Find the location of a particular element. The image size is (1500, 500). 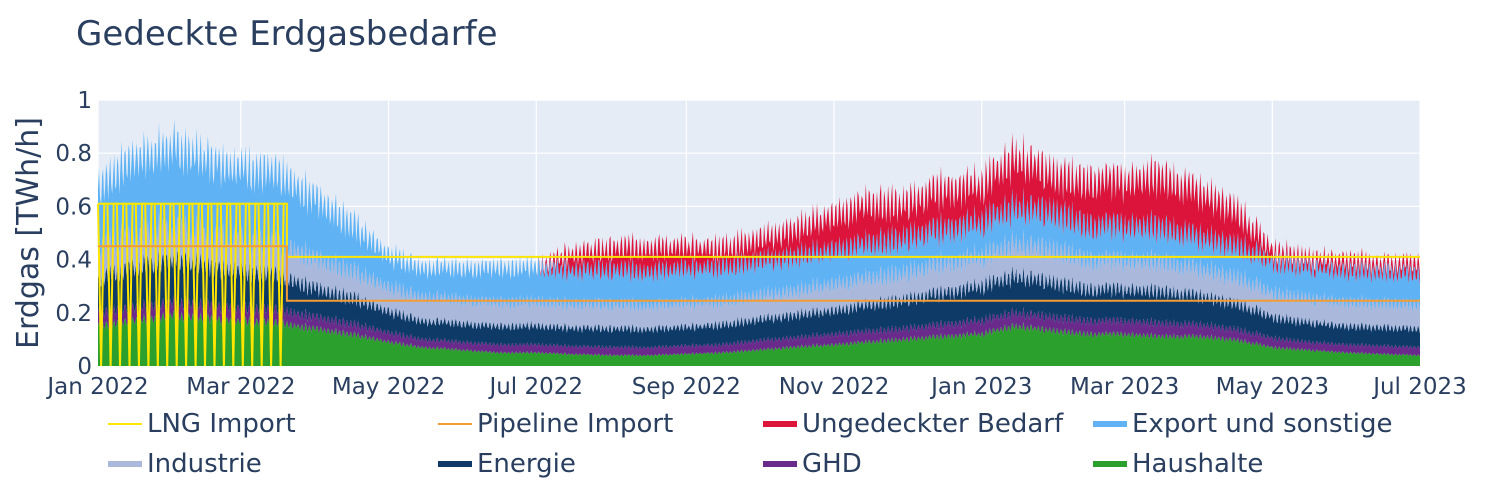

y-tick-label: 0.8 is located at coordinates (73, 154).